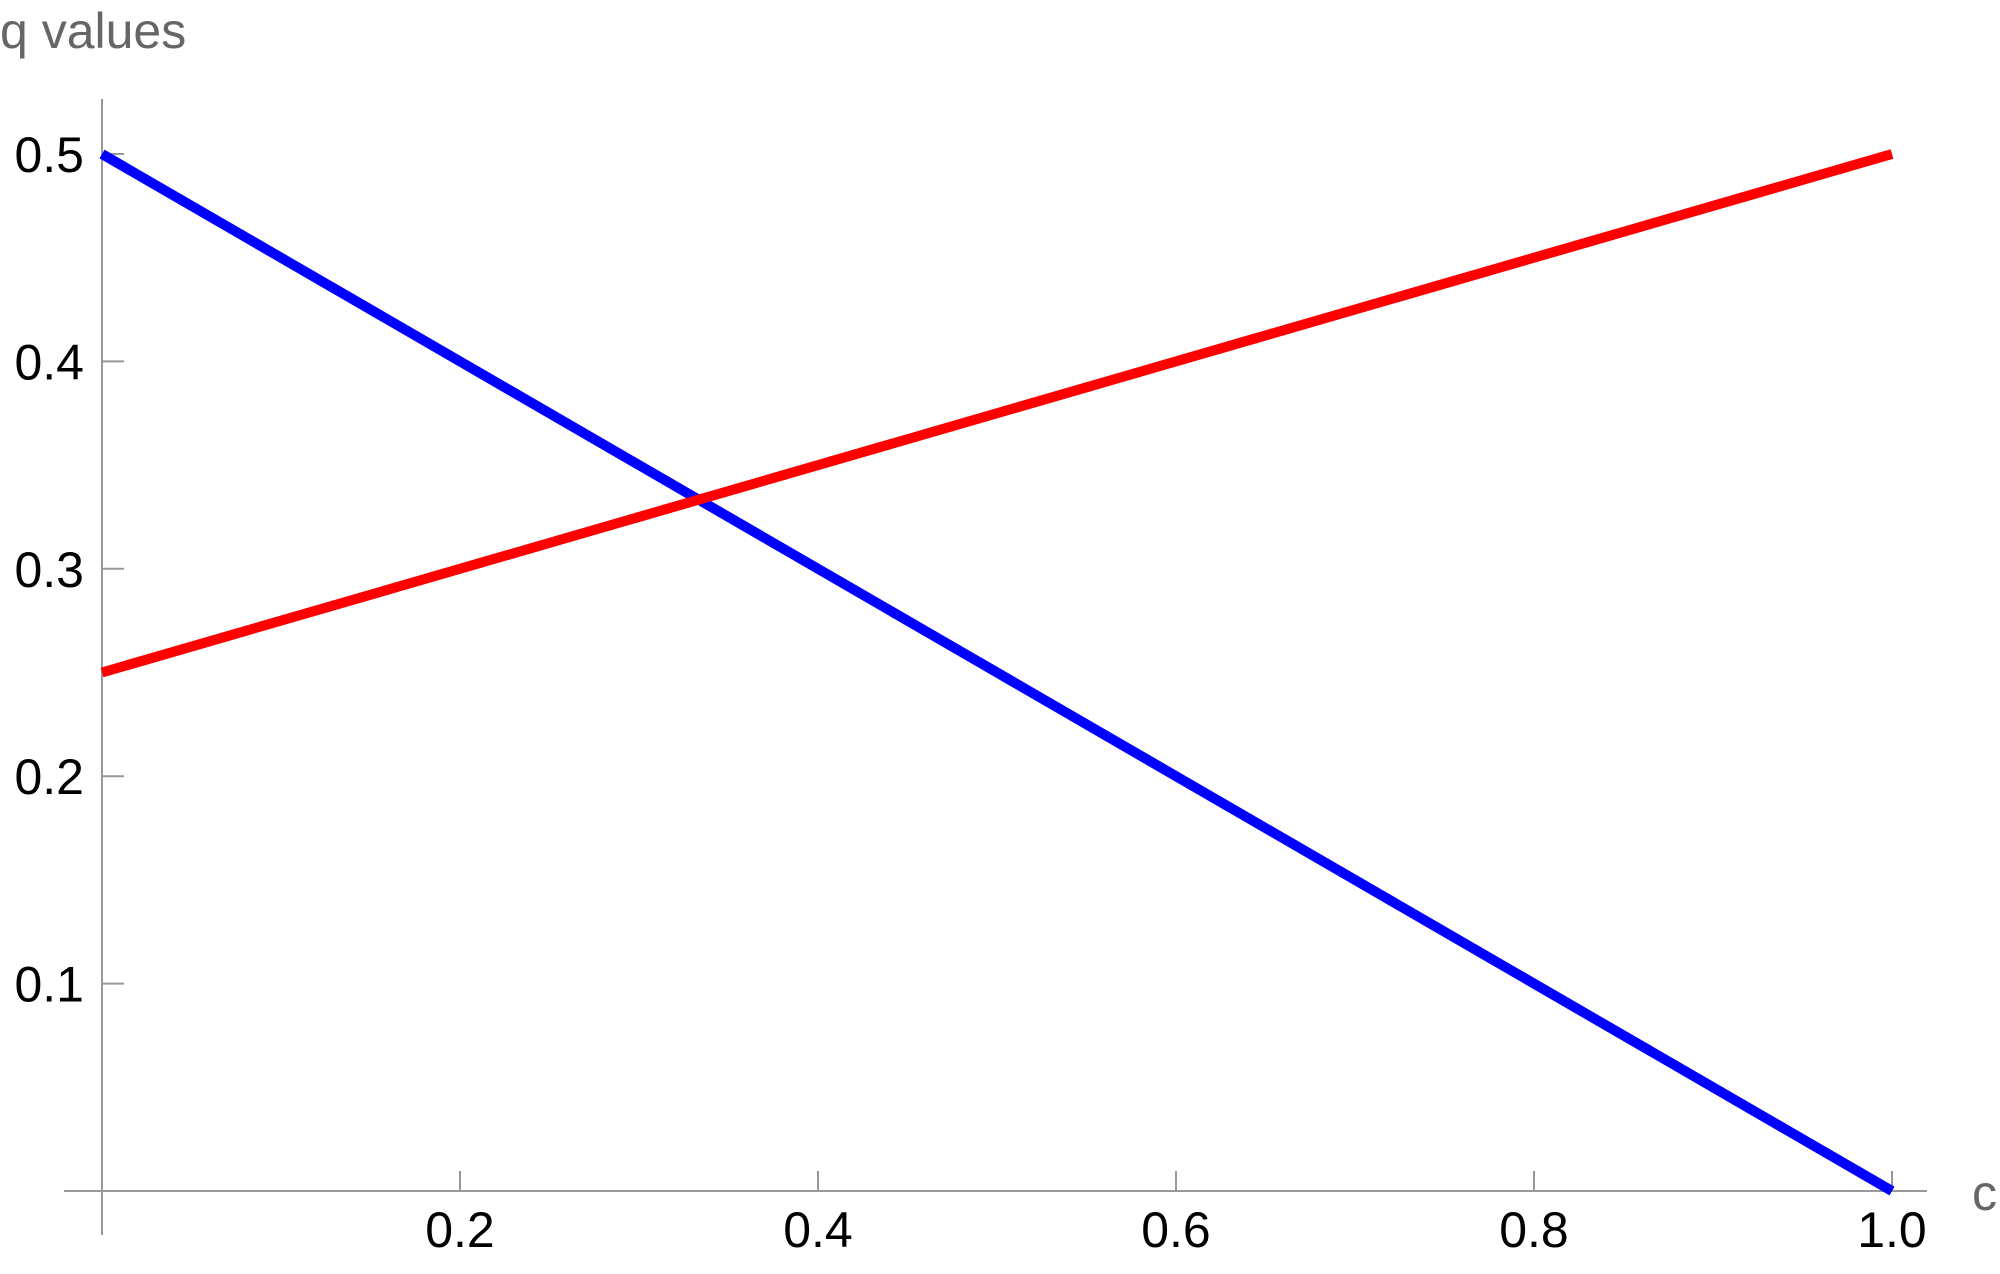 This screenshot has height=1274, width=2000. What do you see at coordinates (49, 362) in the screenshot?
I see `y-tick-label: 0.4` at bounding box center [49, 362].